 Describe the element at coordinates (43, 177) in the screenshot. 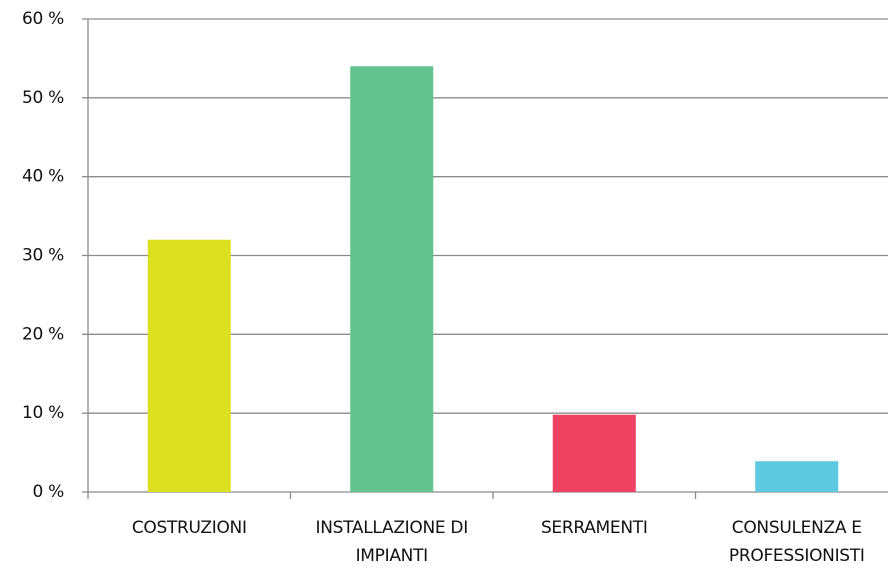

I see `y-tick-label: 40 %` at that location.